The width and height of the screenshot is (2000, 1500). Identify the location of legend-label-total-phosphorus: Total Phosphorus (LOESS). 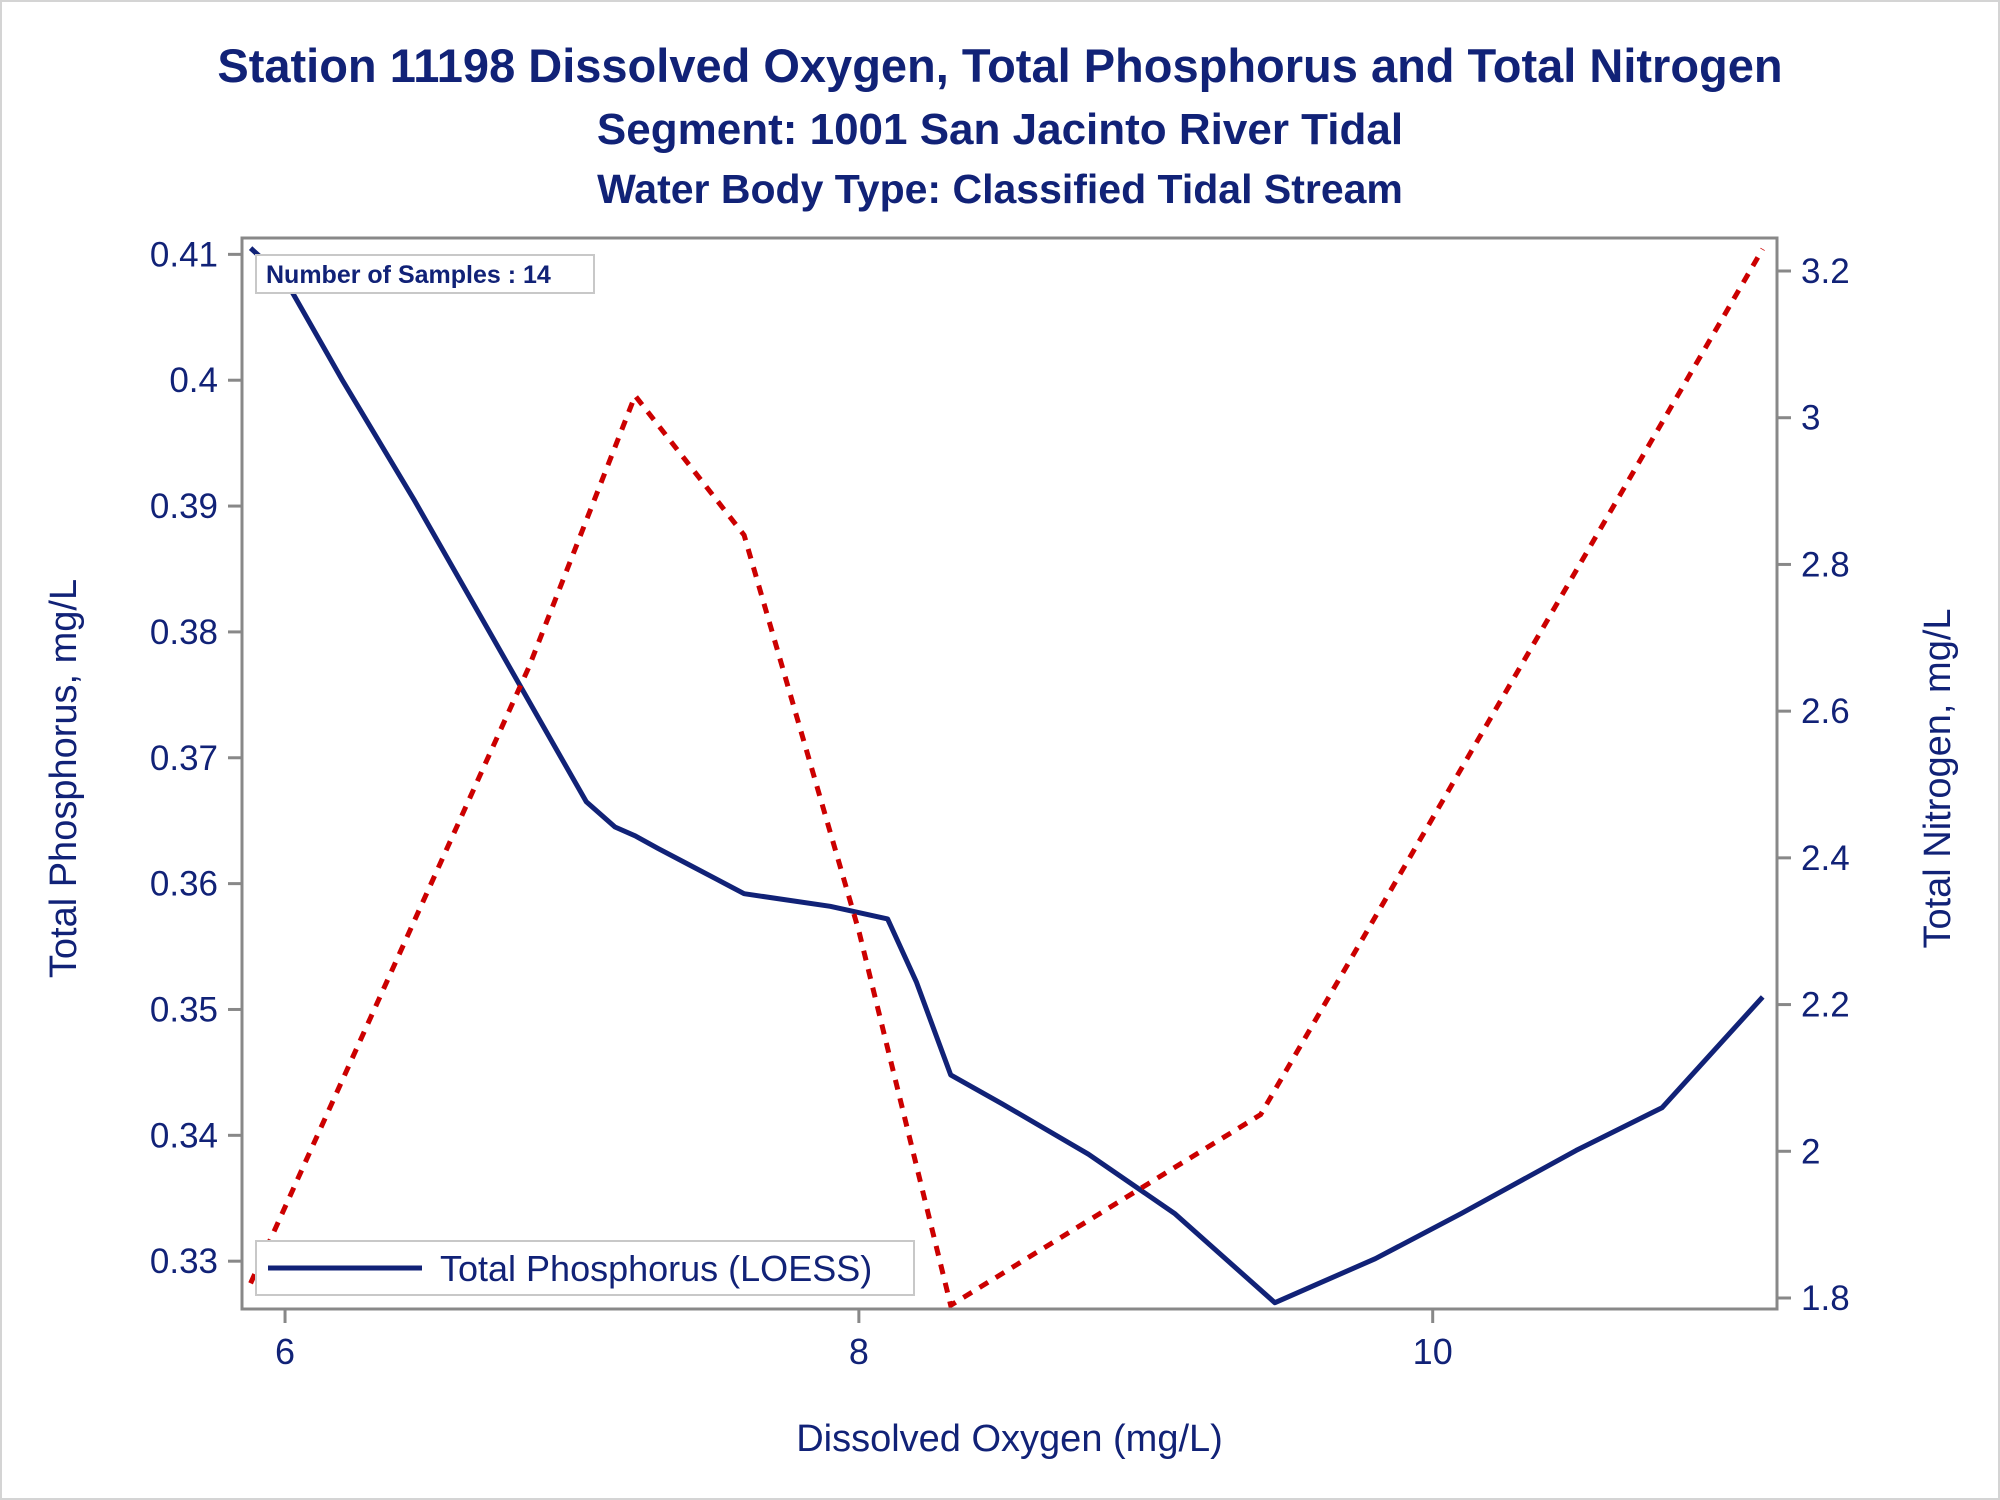
(656, 1268).